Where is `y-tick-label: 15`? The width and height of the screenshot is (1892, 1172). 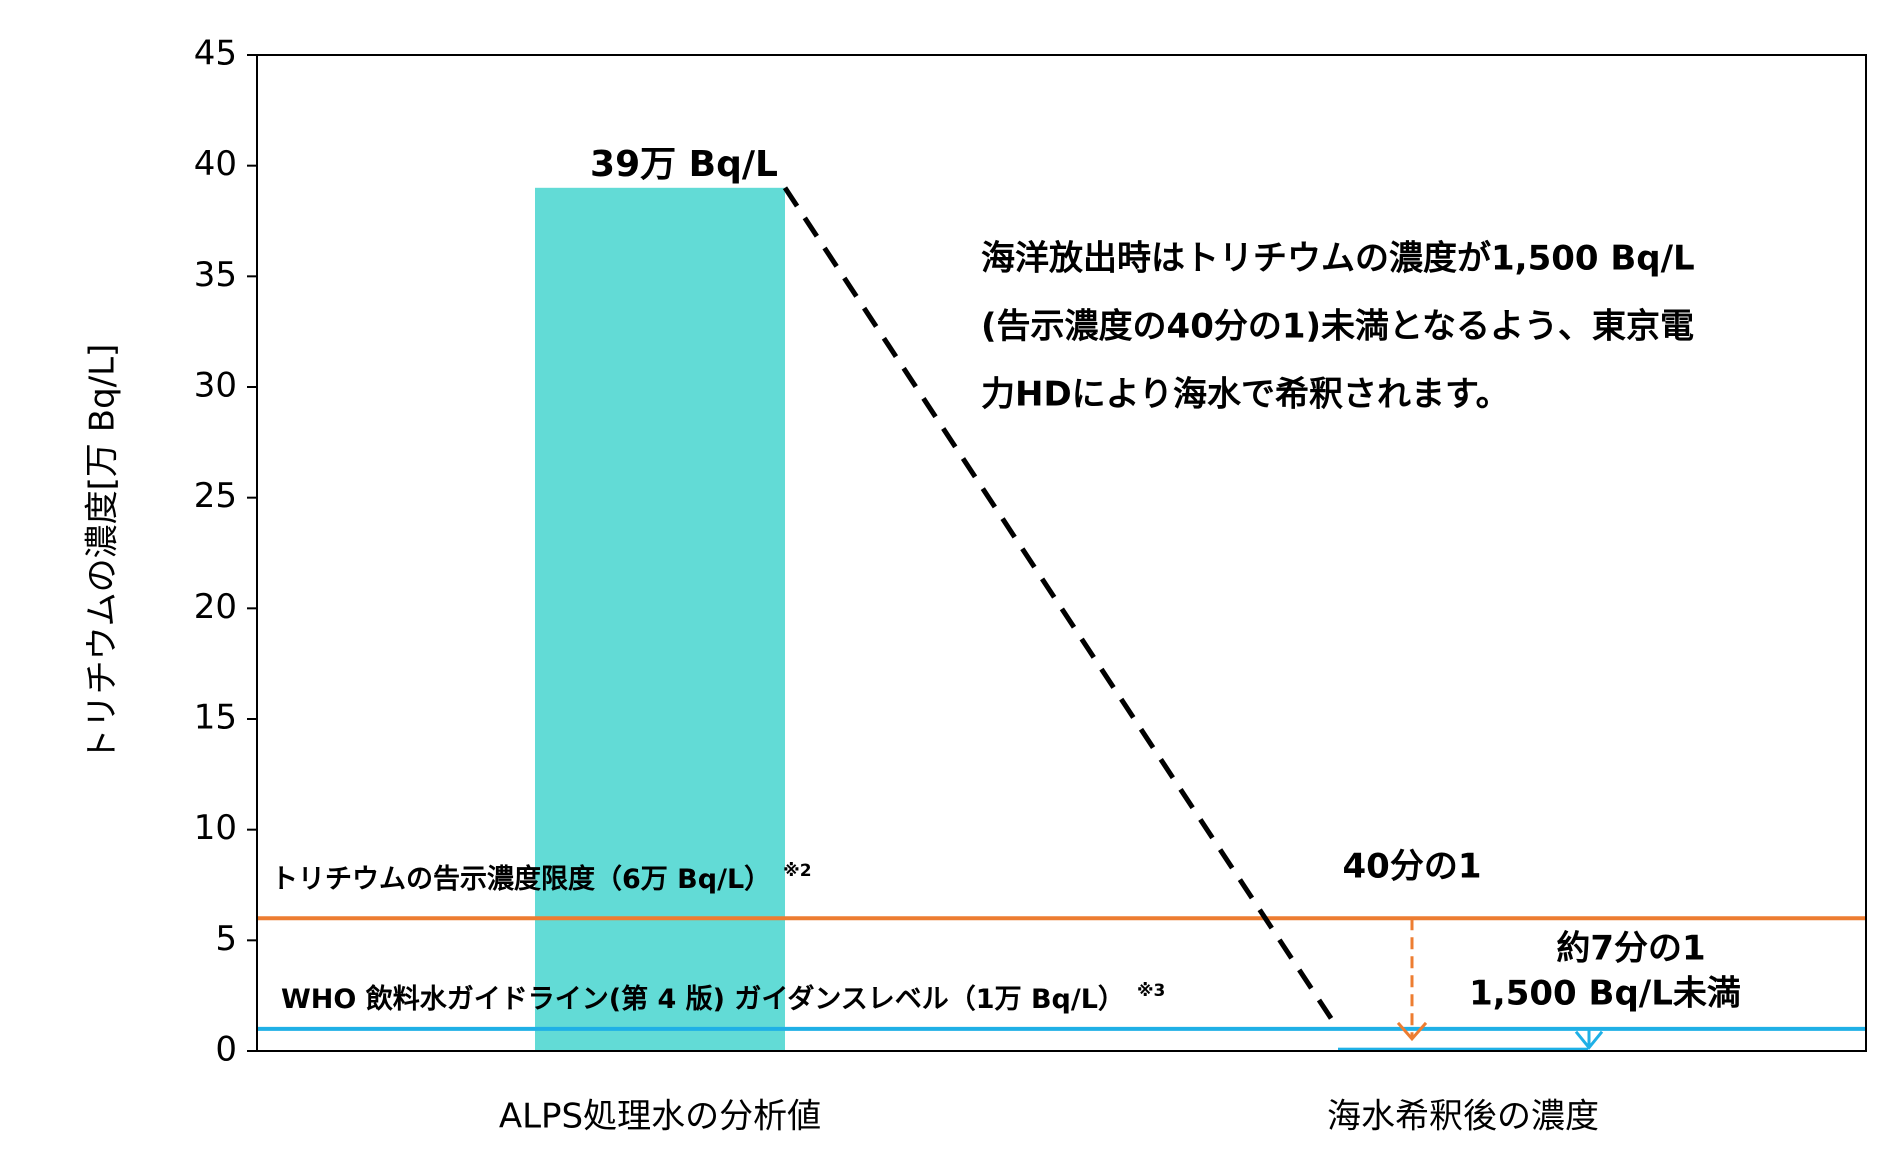
y-tick-label: 15 is located at coordinates (215, 718).